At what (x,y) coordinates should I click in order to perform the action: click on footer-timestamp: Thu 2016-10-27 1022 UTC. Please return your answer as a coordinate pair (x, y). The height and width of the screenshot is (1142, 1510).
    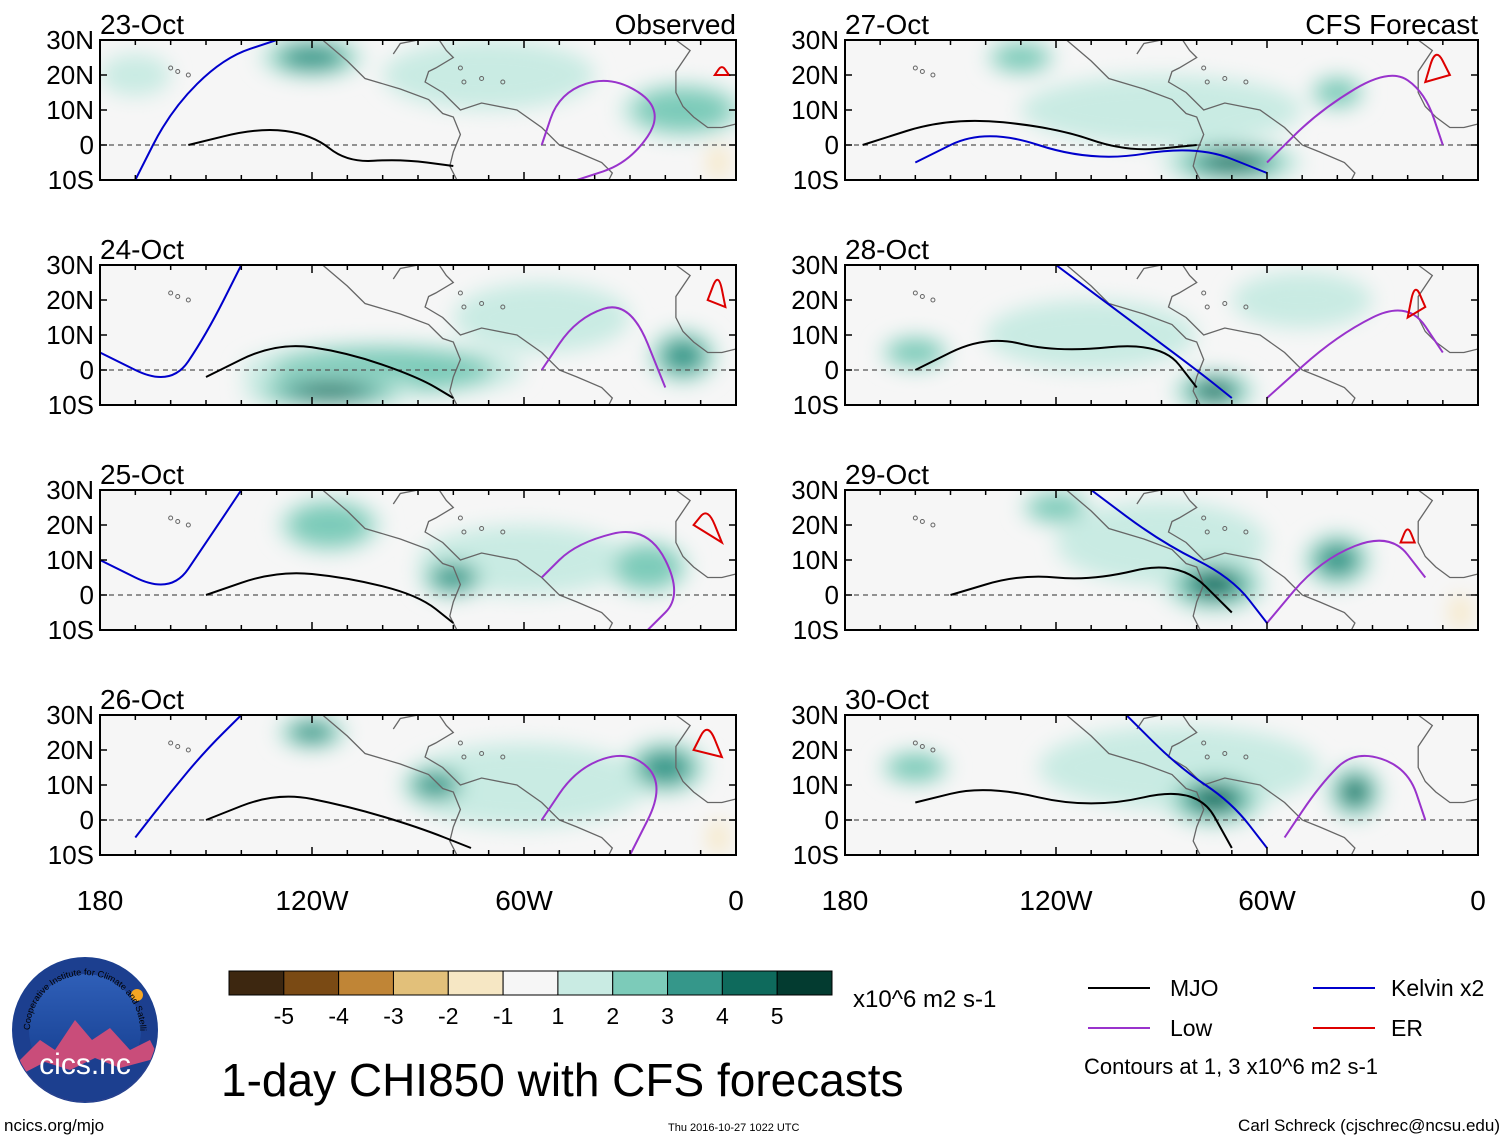
    Looking at the image, I should click on (734, 1128).